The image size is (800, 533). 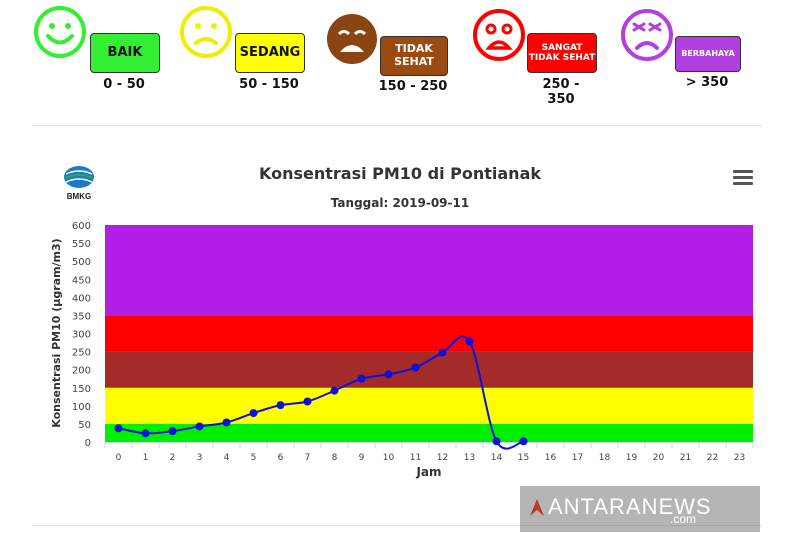 I want to click on menu-icon, so click(x=743, y=178).